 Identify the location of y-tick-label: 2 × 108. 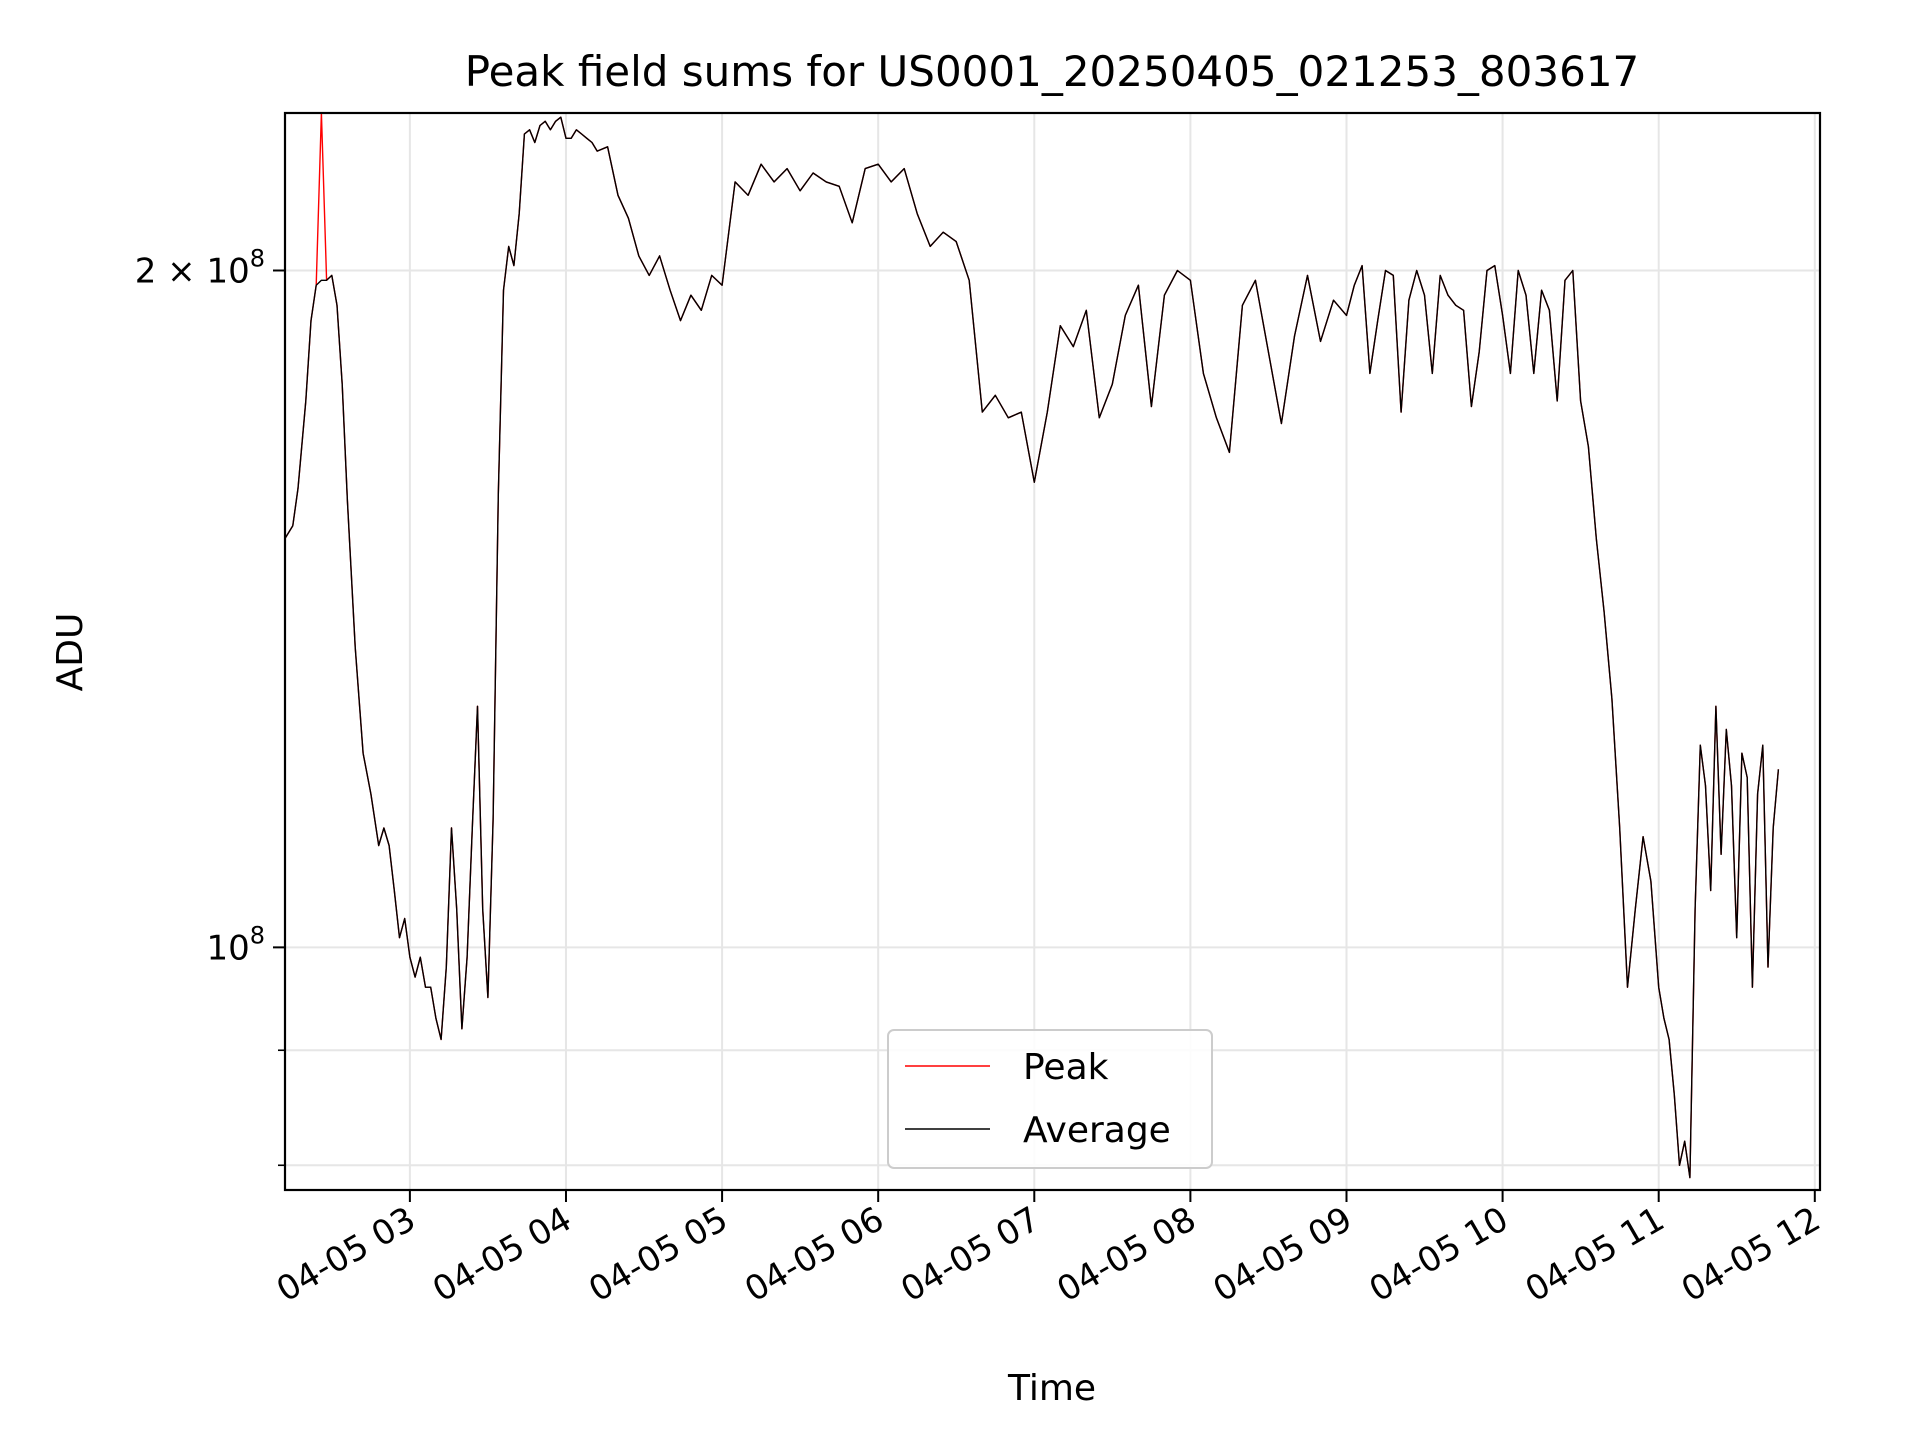
(200, 267).